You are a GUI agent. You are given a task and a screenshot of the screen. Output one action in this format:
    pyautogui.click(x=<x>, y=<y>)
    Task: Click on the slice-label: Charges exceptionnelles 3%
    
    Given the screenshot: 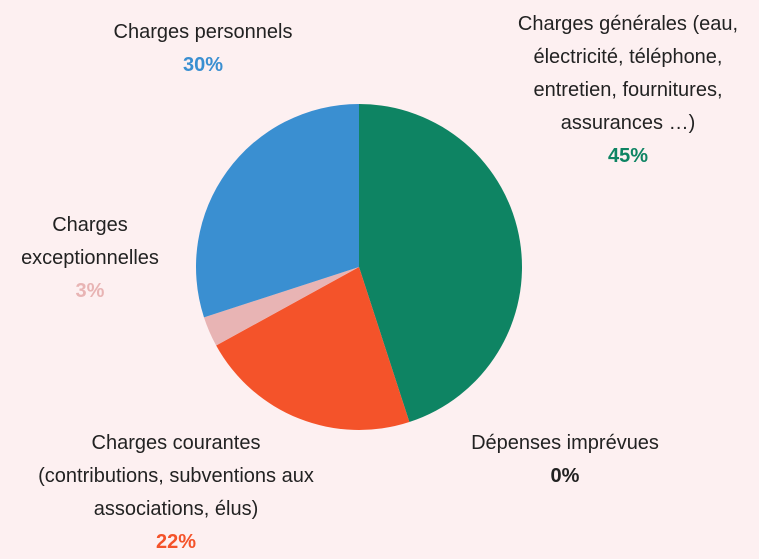 What is the action you would take?
    pyautogui.click(x=90, y=258)
    